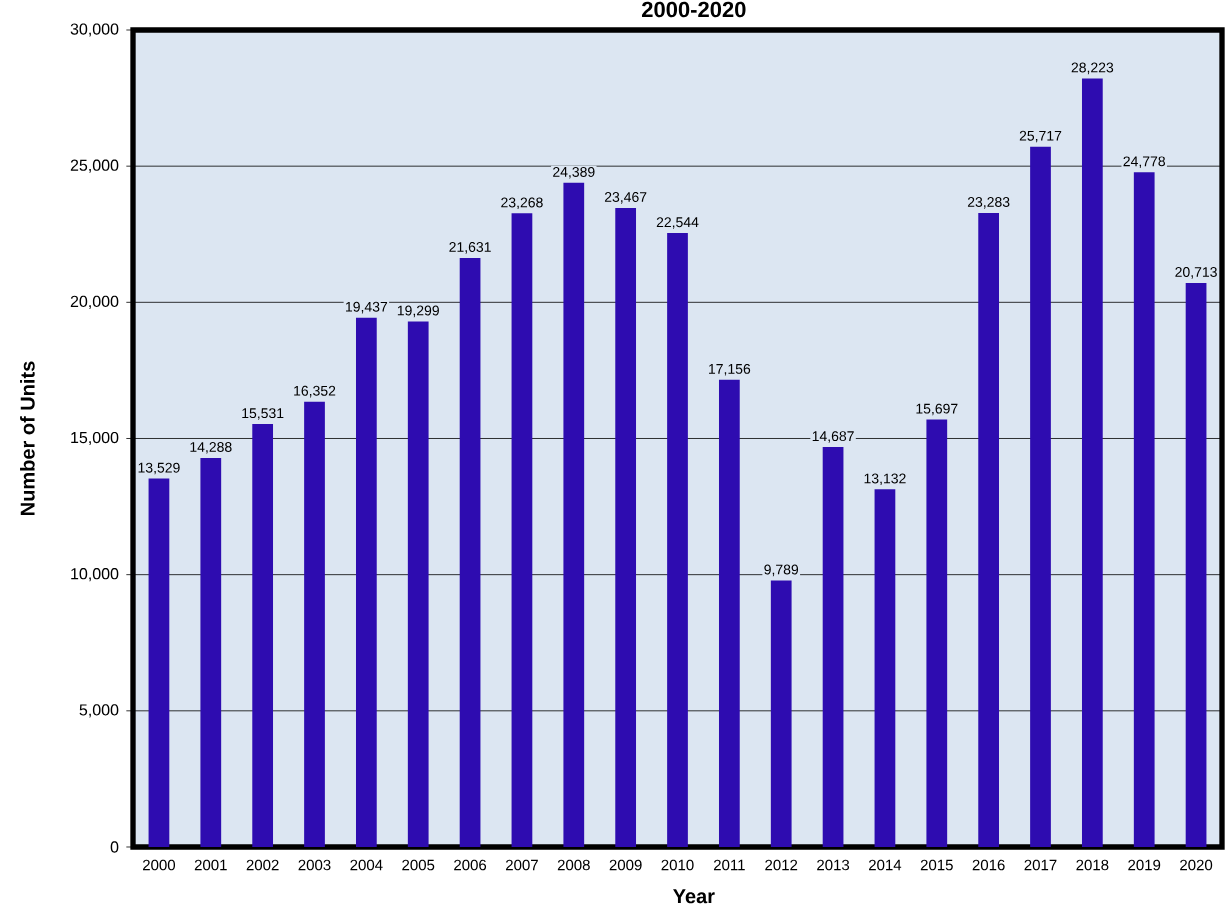 The width and height of the screenshot is (1232, 907). Describe the element at coordinates (522, 865) in the screenshot. I see `x-tick-label: 2007` at that location.